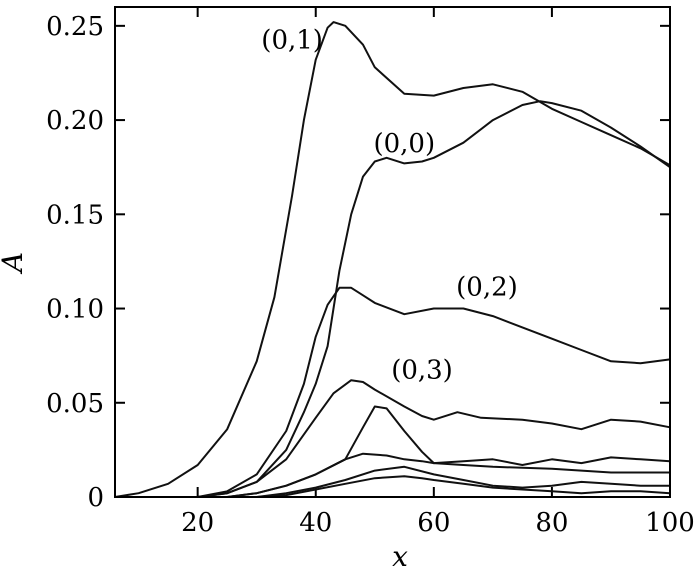 The image size is (700, 572). What do you see at coordinates (487, 287) in the screenshot?
I see `series-label: (0,2)` at bounding box center [487, 287].